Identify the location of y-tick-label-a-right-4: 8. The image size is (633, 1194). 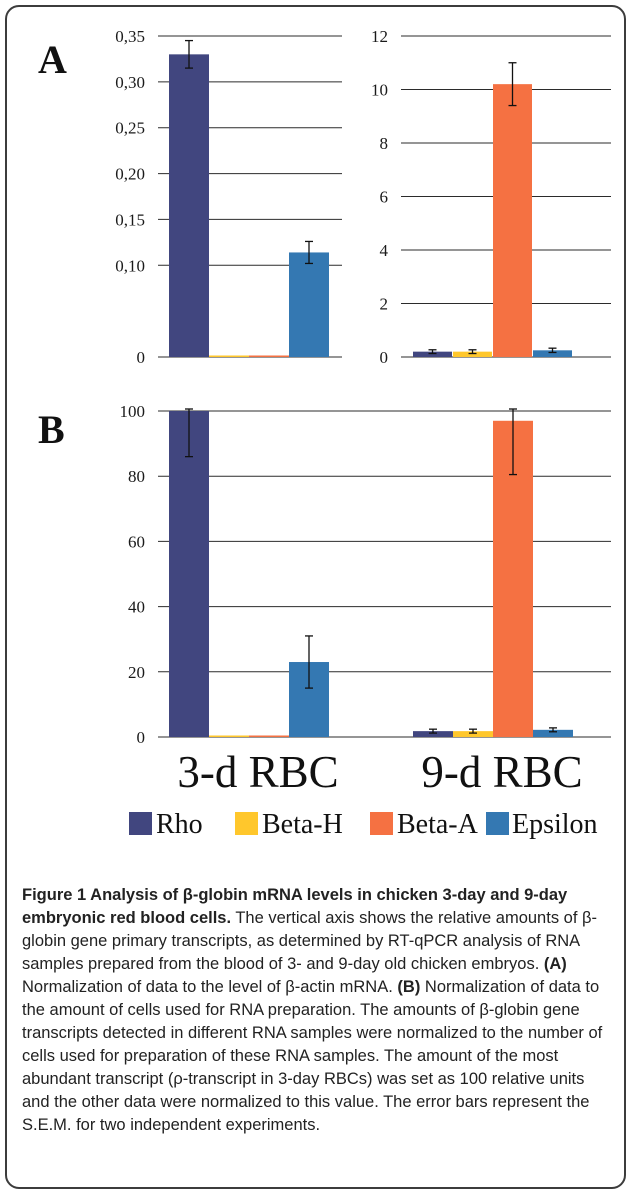
(384, 143).